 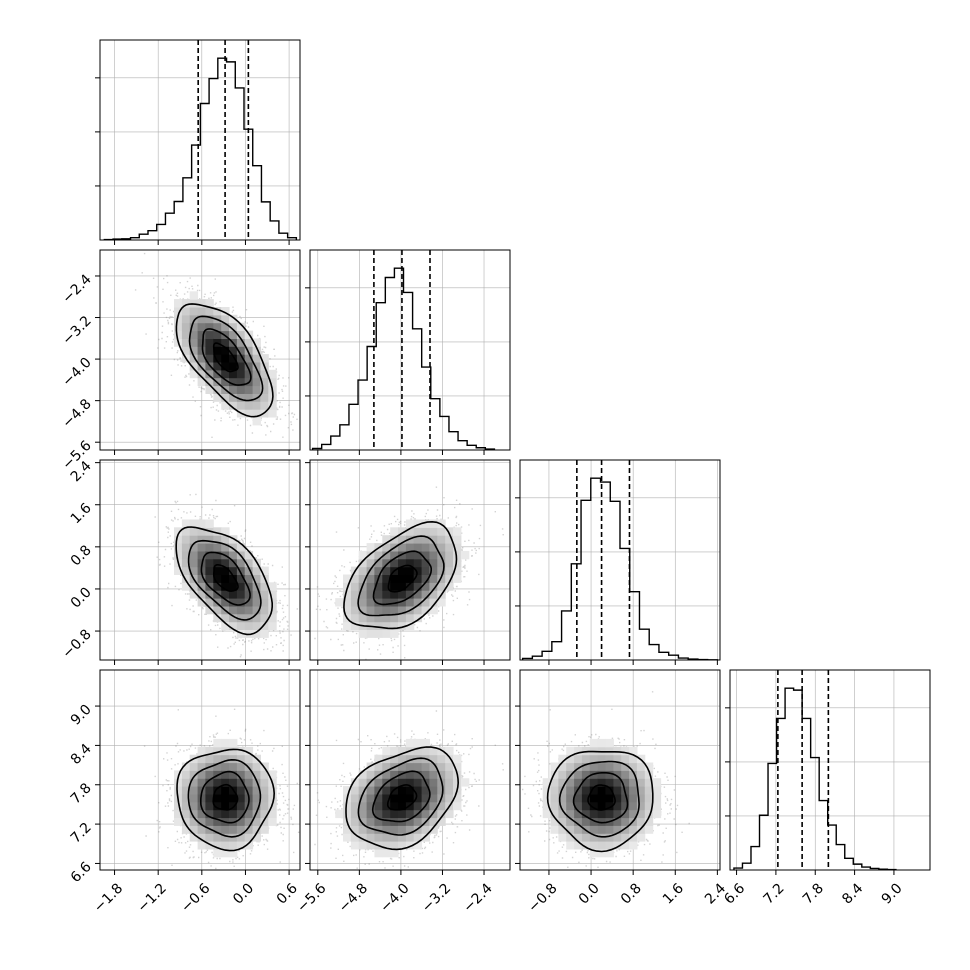 What do you see at coordinates (81, 793) in the screenshot?
I see `y-tick-label: 7.8` at bounding box center [81, 793].